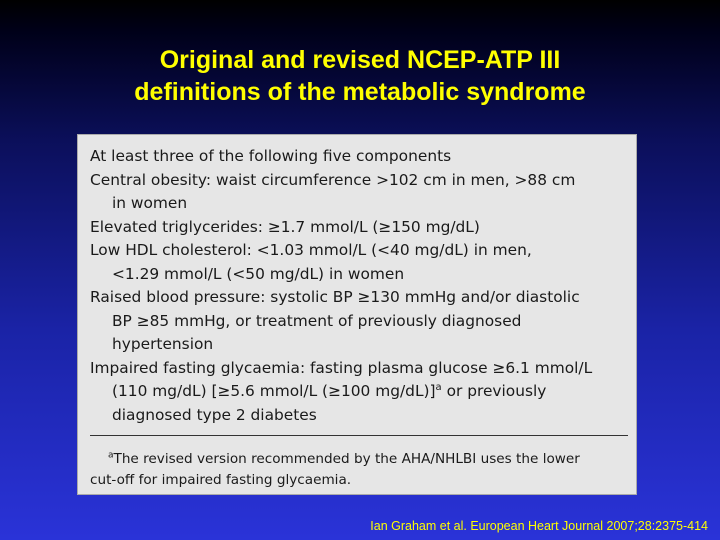 The height and width of the screenshot is (540, 720). What do you see at coordinates (359, 435) in the screenshot?
I see `footnote-divider` at bounding box center [359, 435].